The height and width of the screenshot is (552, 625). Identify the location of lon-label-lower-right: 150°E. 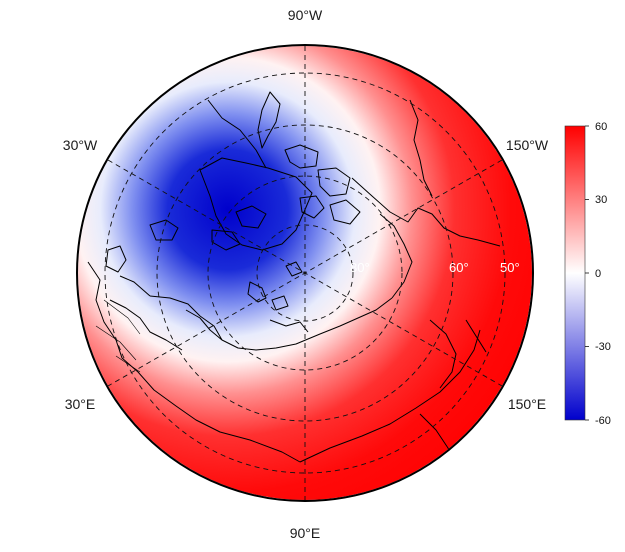
(527, 404).